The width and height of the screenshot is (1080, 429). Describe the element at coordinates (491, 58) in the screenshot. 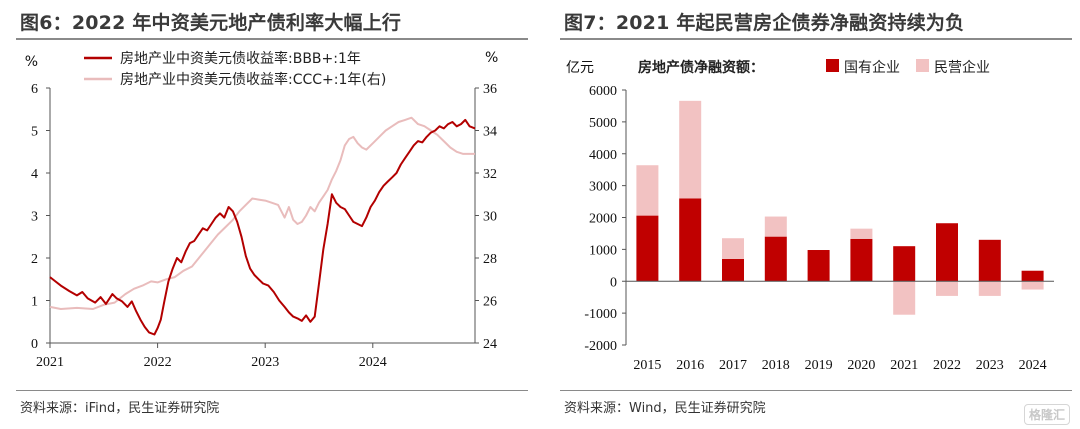

I see `right-y-unit: %` at that location.